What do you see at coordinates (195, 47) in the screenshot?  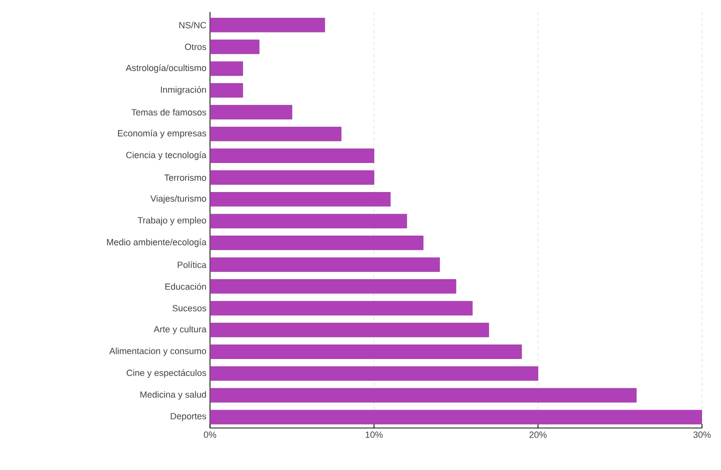 I see `y-tick-label: Otros` at bounding box center [195, 47].